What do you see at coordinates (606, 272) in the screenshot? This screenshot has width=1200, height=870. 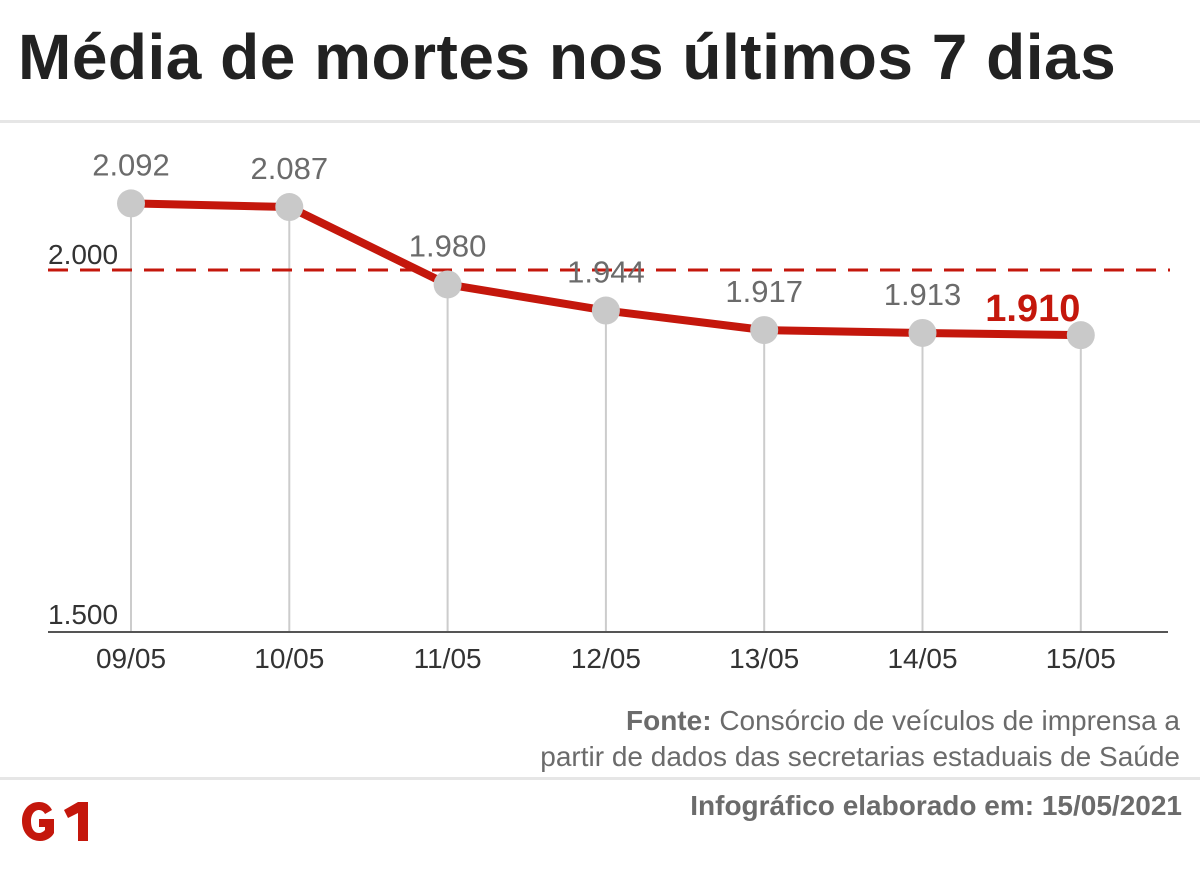 I see `data-label: 1.944` at bounding box center [606, 272].